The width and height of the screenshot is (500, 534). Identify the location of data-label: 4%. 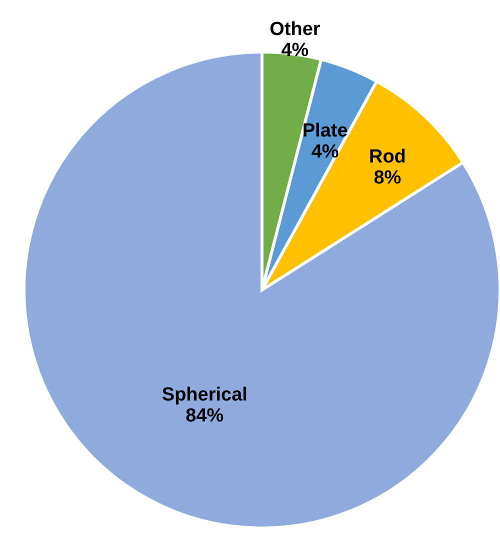
(295, 51).